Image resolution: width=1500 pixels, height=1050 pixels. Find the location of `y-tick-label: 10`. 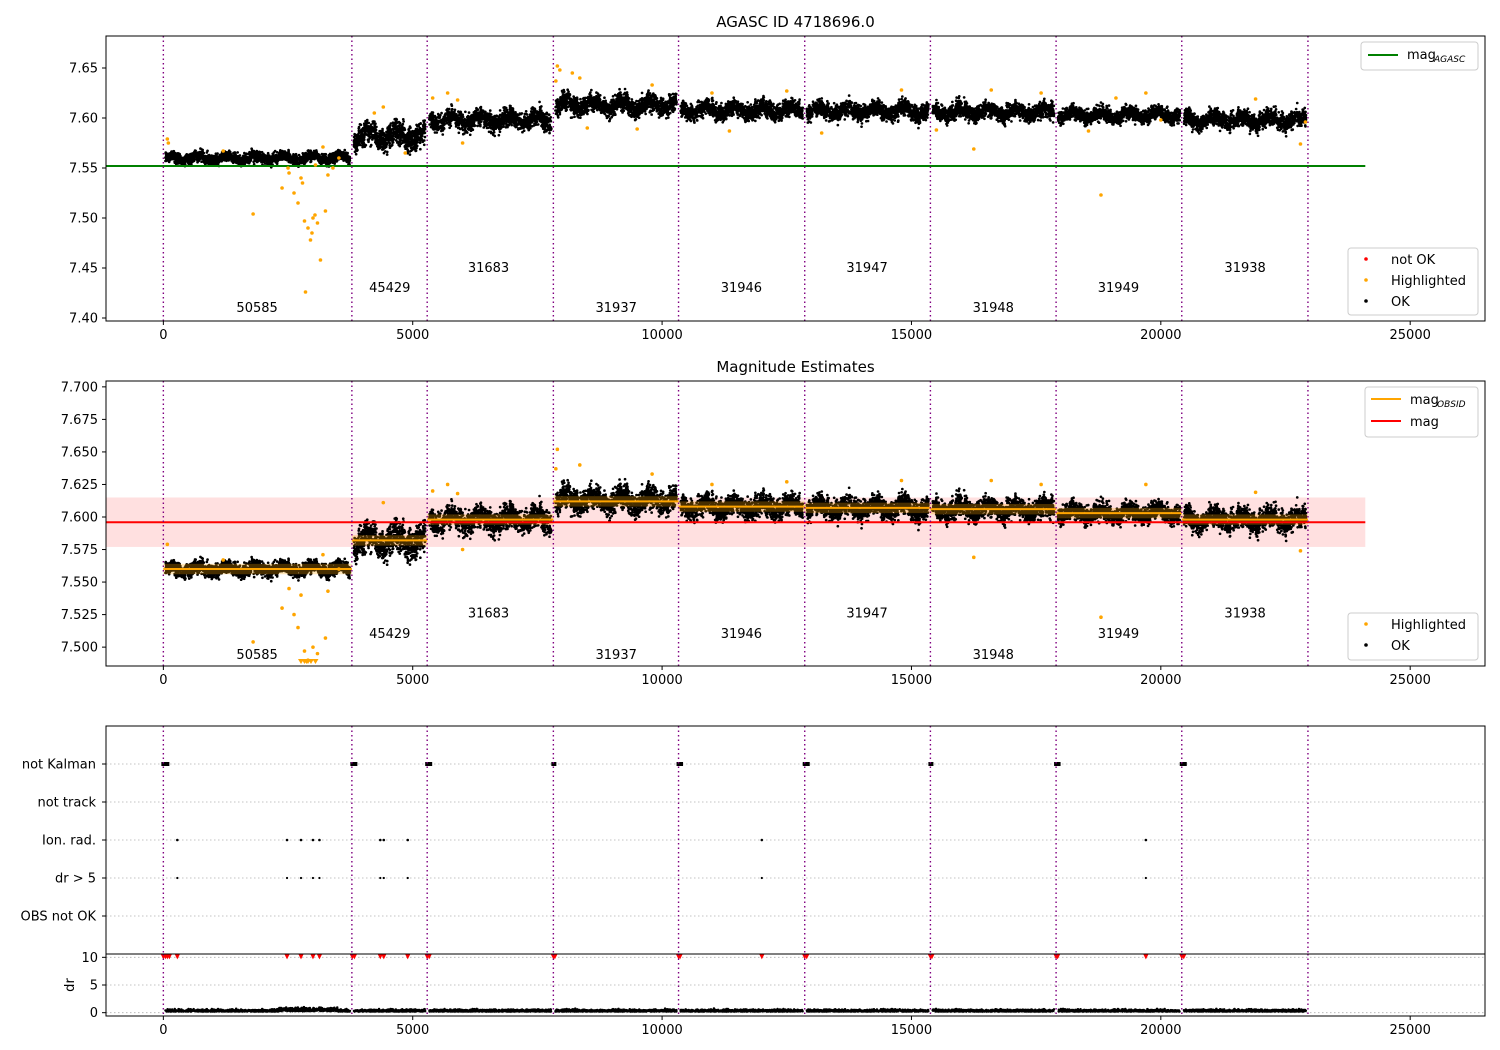

y-tick-label: 10 is located at coordinates (89, 958).